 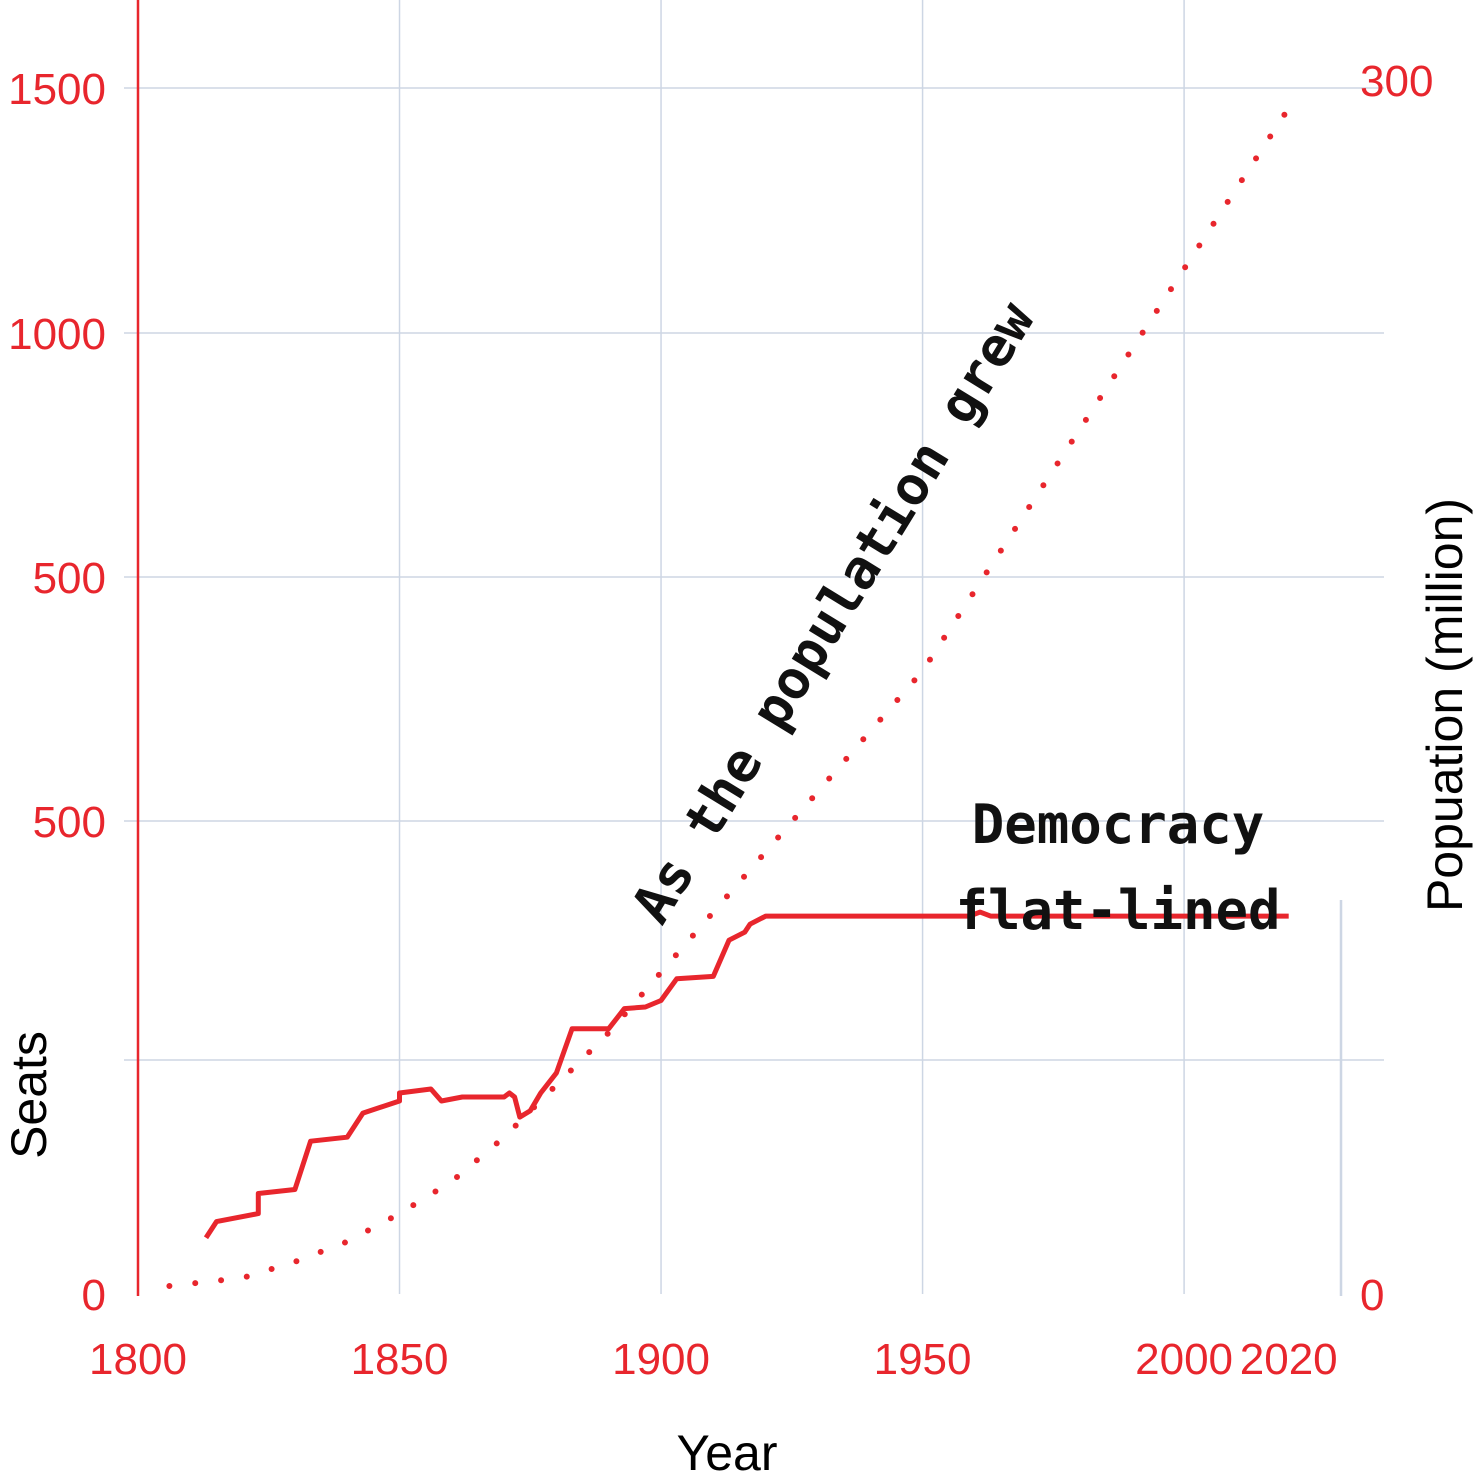 What do you see at coordinates (661, 1359) in the screenshot?
I see `x-tick-label: 1900` at bounding box center [661, 1359].